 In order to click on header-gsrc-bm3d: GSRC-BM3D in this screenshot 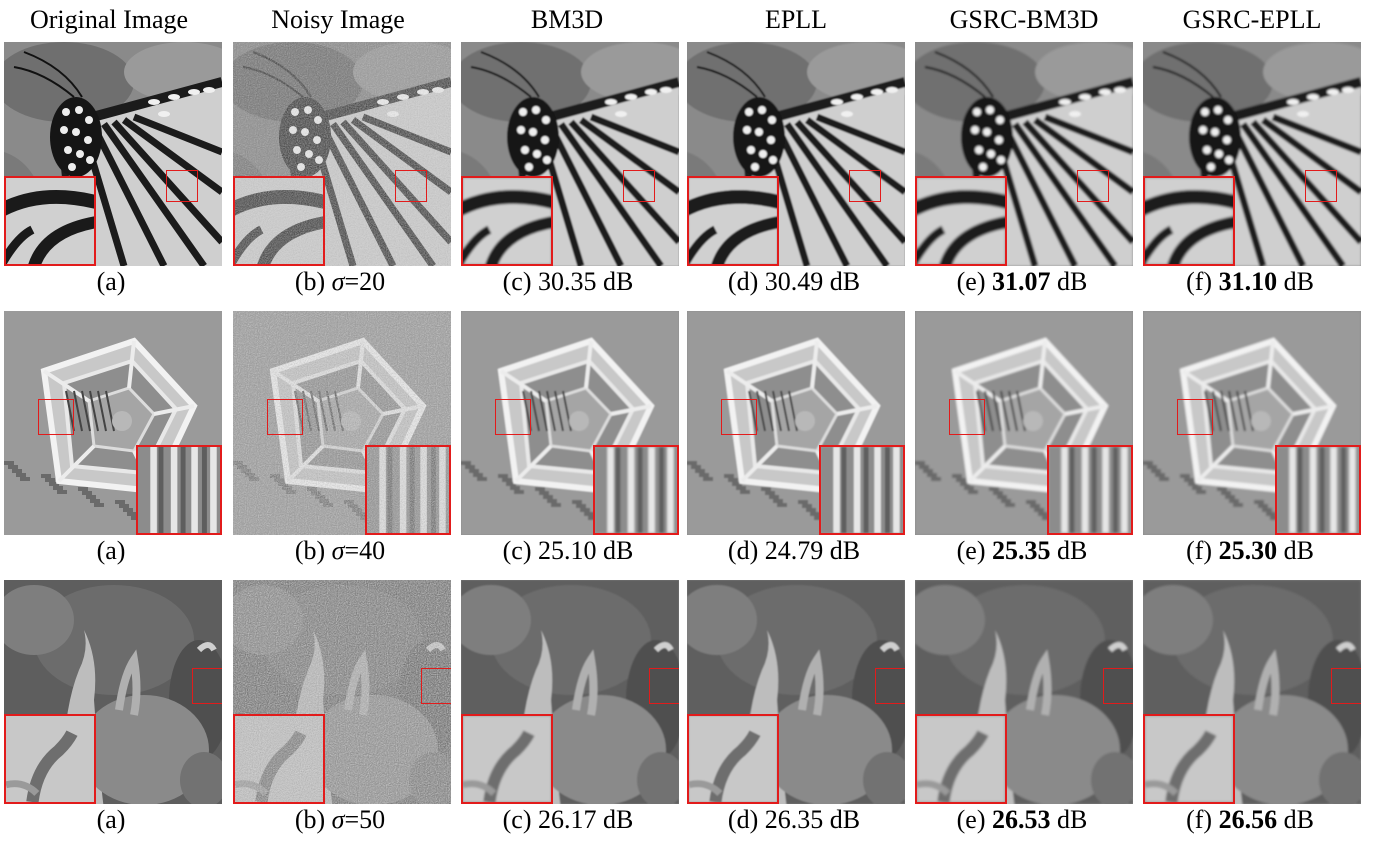, I will do `click(1024, 19)`.